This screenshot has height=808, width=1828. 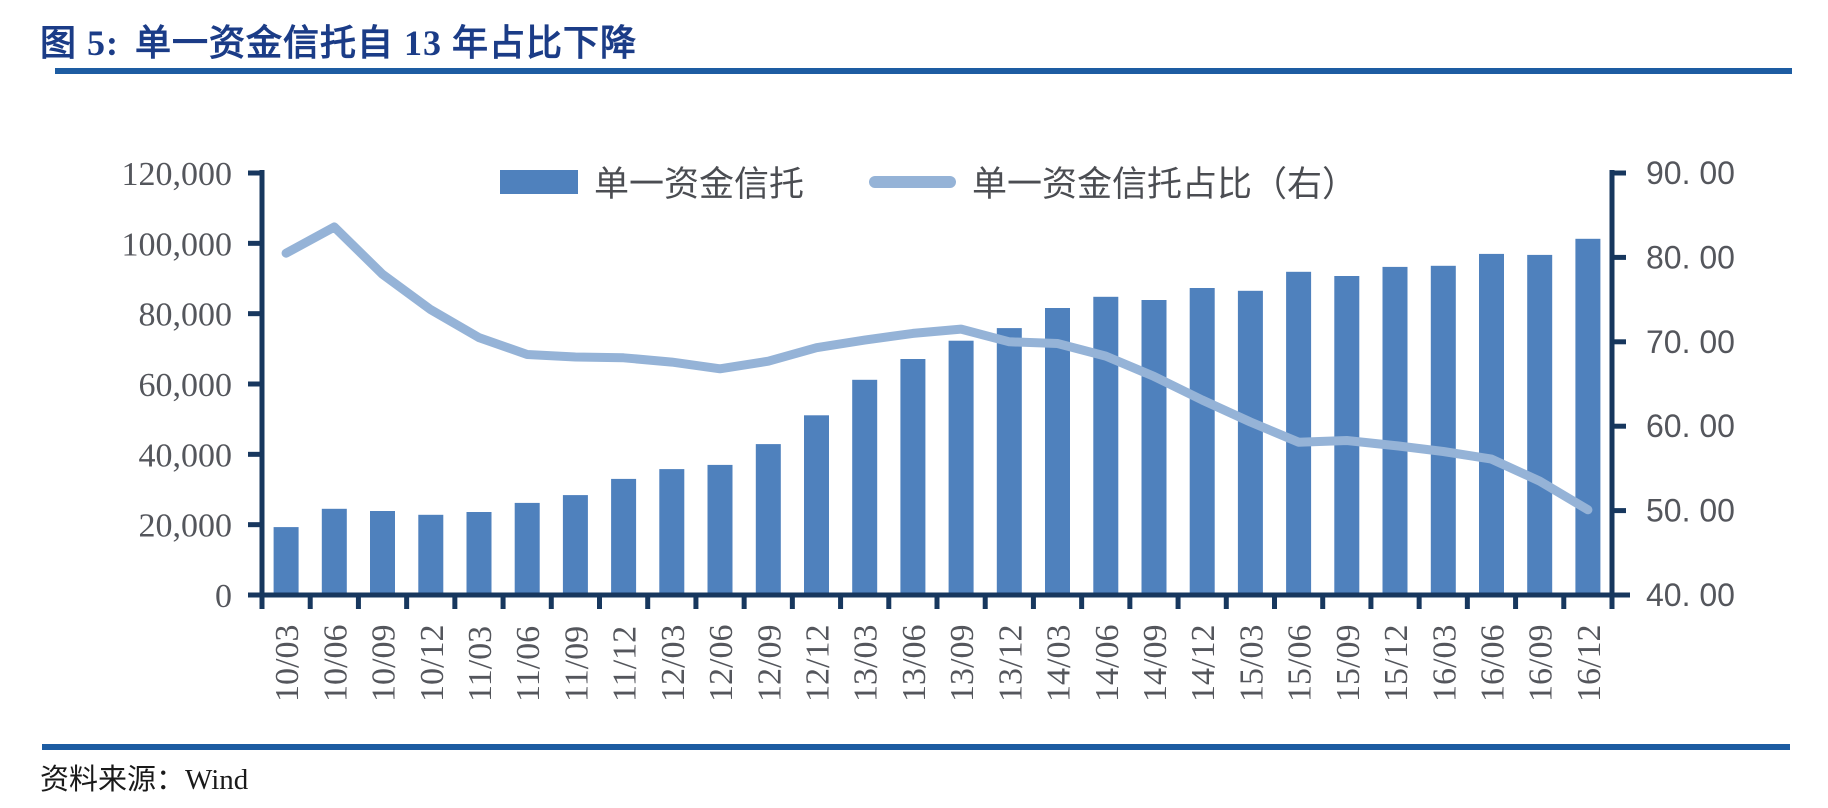 I want to click on x-axis-label: 12/12, so click(x=818, y=663).